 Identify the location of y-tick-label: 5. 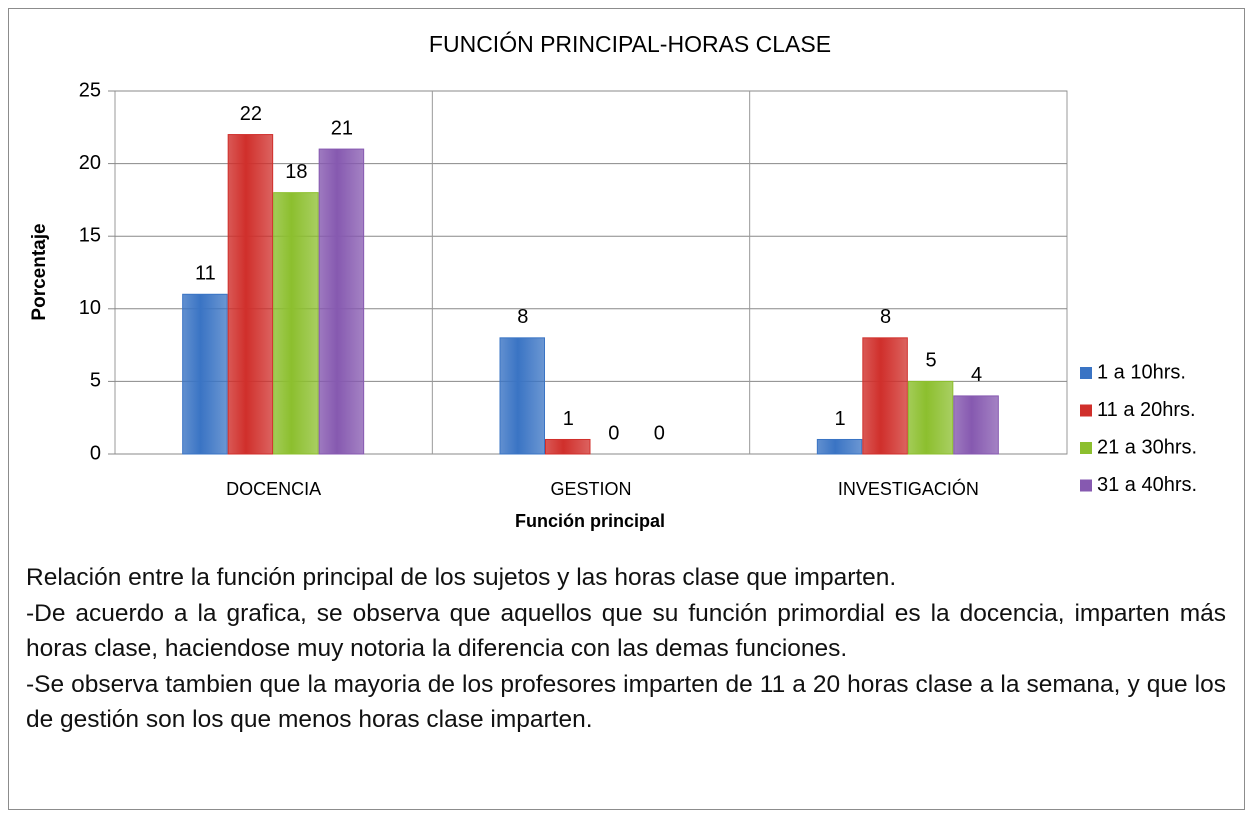
(95, 381).